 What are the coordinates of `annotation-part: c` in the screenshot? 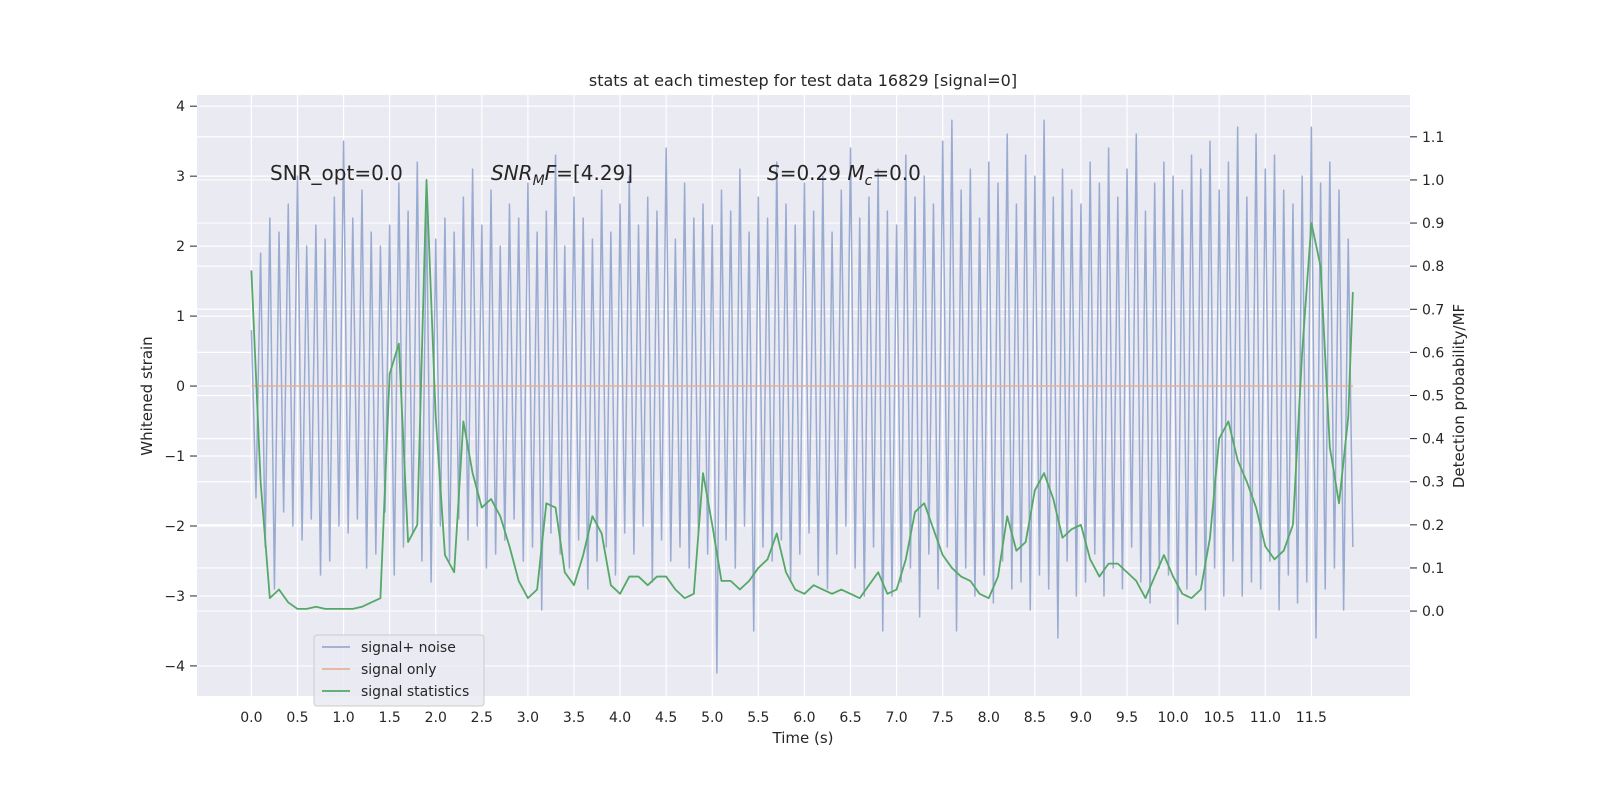 It's located at (869, 181).